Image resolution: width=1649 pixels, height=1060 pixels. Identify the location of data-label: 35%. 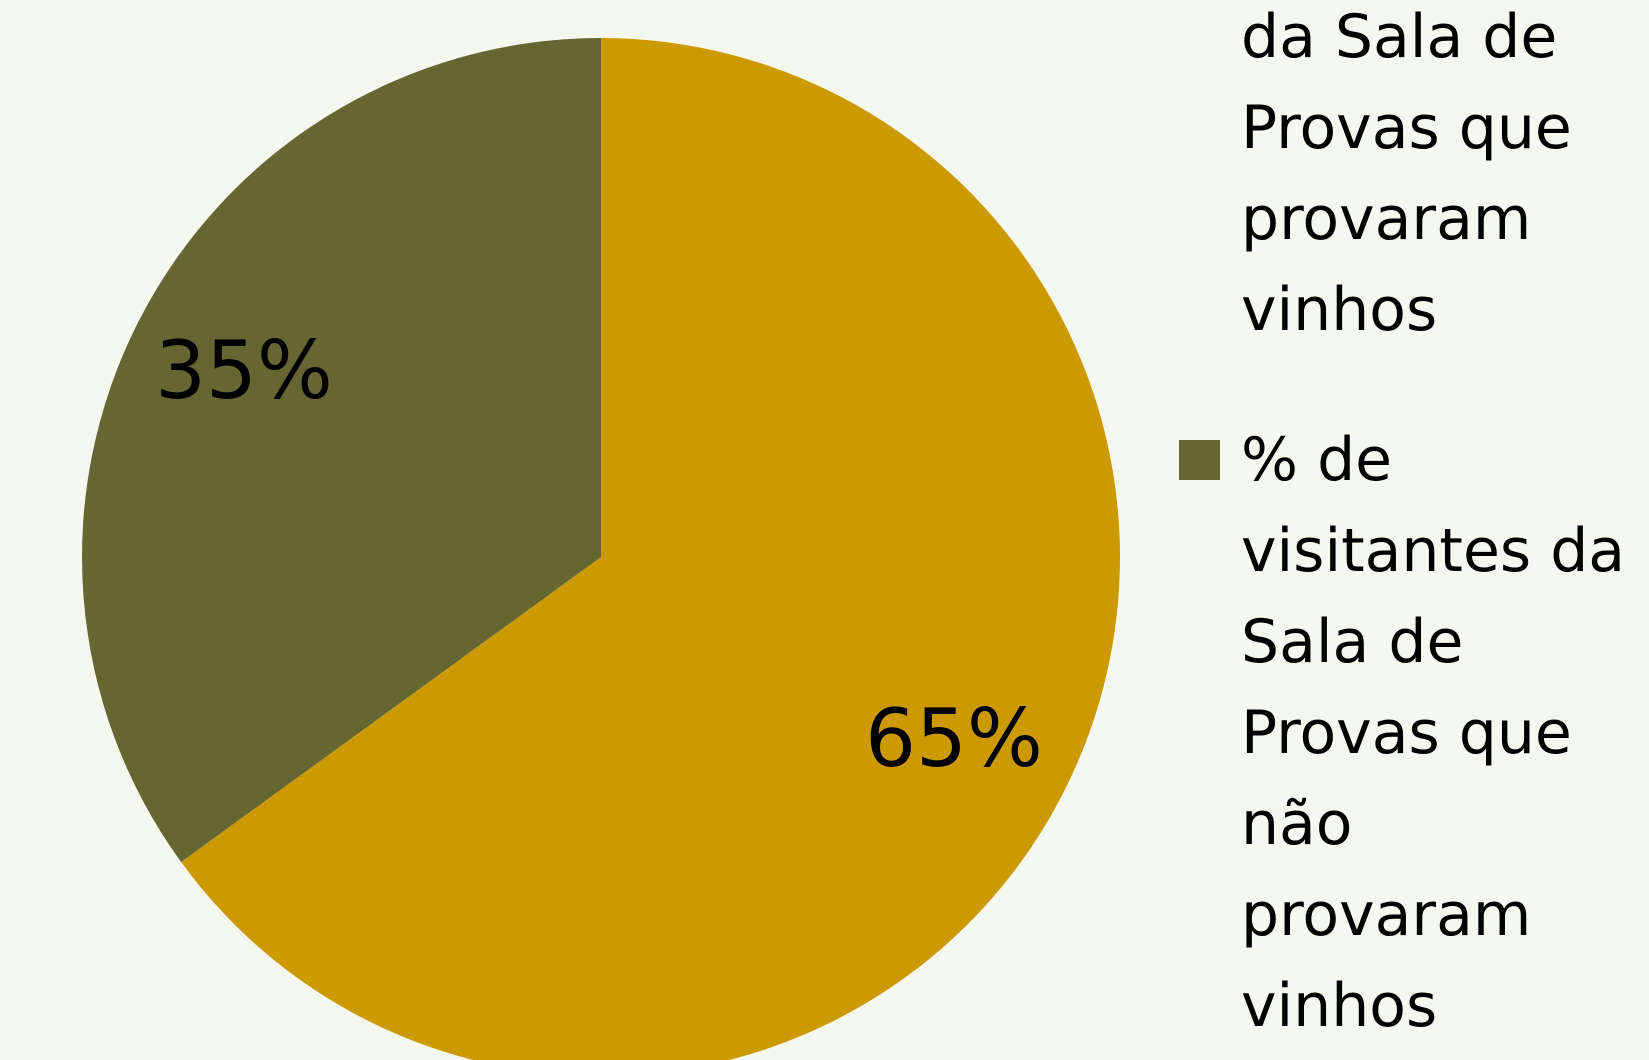
(244, 370).